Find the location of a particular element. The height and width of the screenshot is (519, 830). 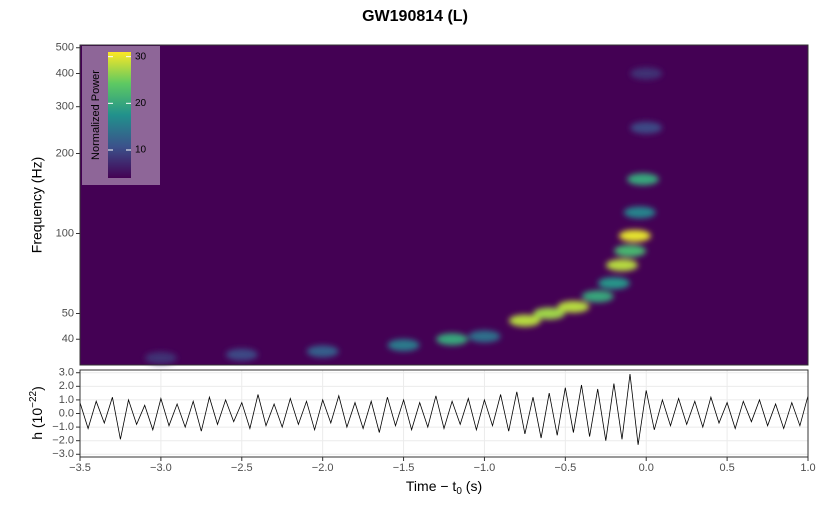

x-tick-label: −3.0 is located at coordinates (161, 468).